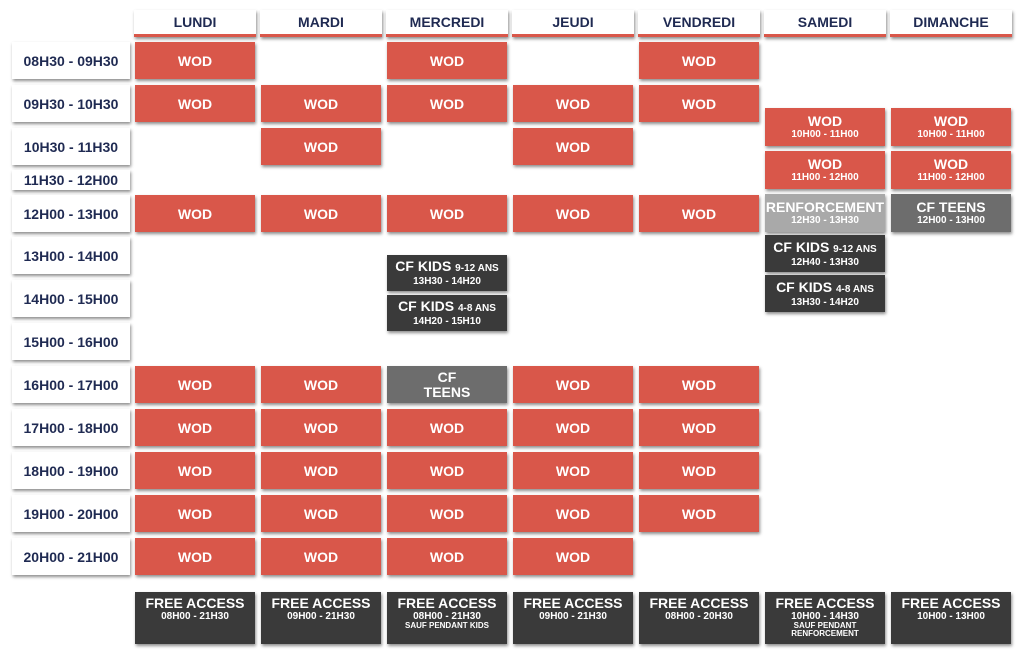 The width and height of the screenshot is (1024, 659). What do you see at coordinates (447, 321) in the screenshot?
I see `session-time: 14H20 - 15H10` at bounding box center [447, 321].